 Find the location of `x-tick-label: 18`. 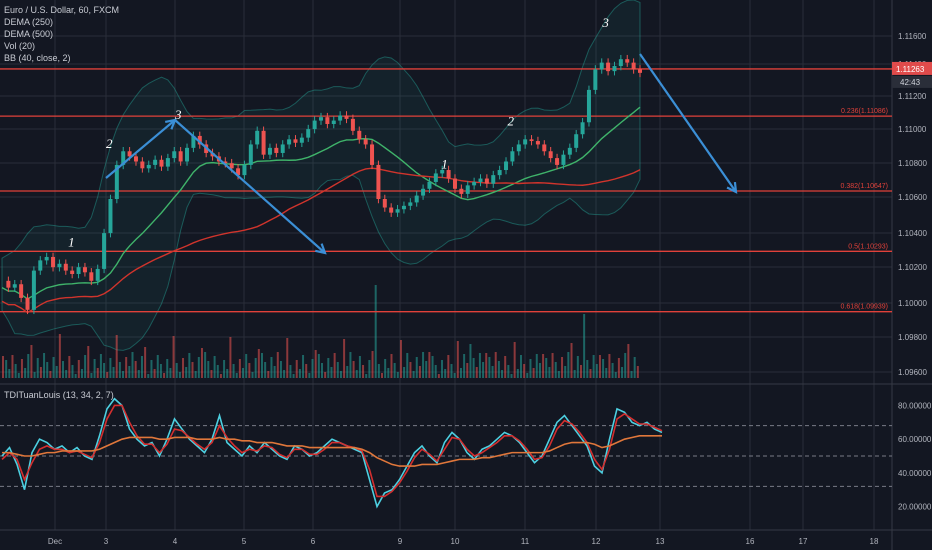

x-tick-label: 18 is located at coordinates (874, 541).